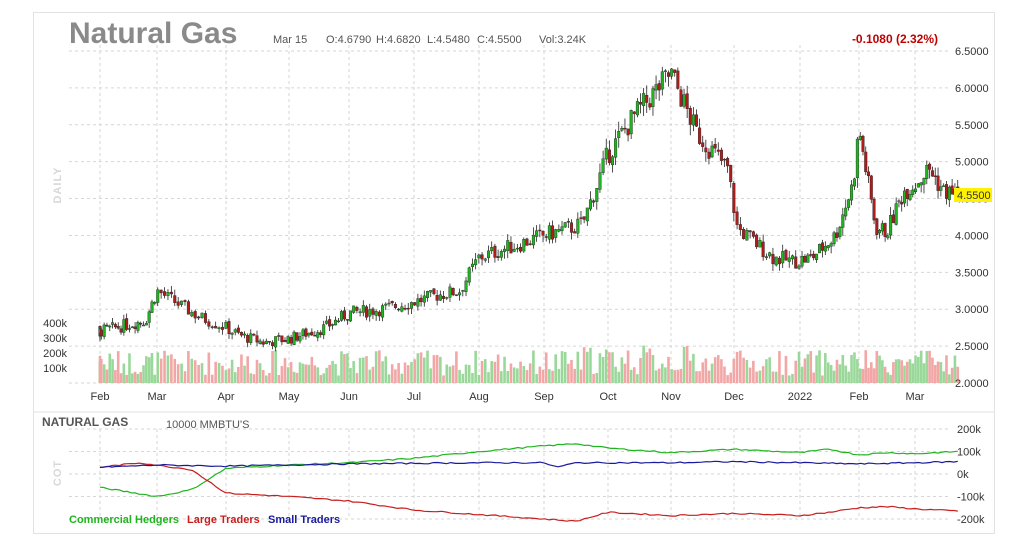 This screenshot has height=550, width=1009. I want to click on price-tick-label: 2.5000, so click(972, 347).